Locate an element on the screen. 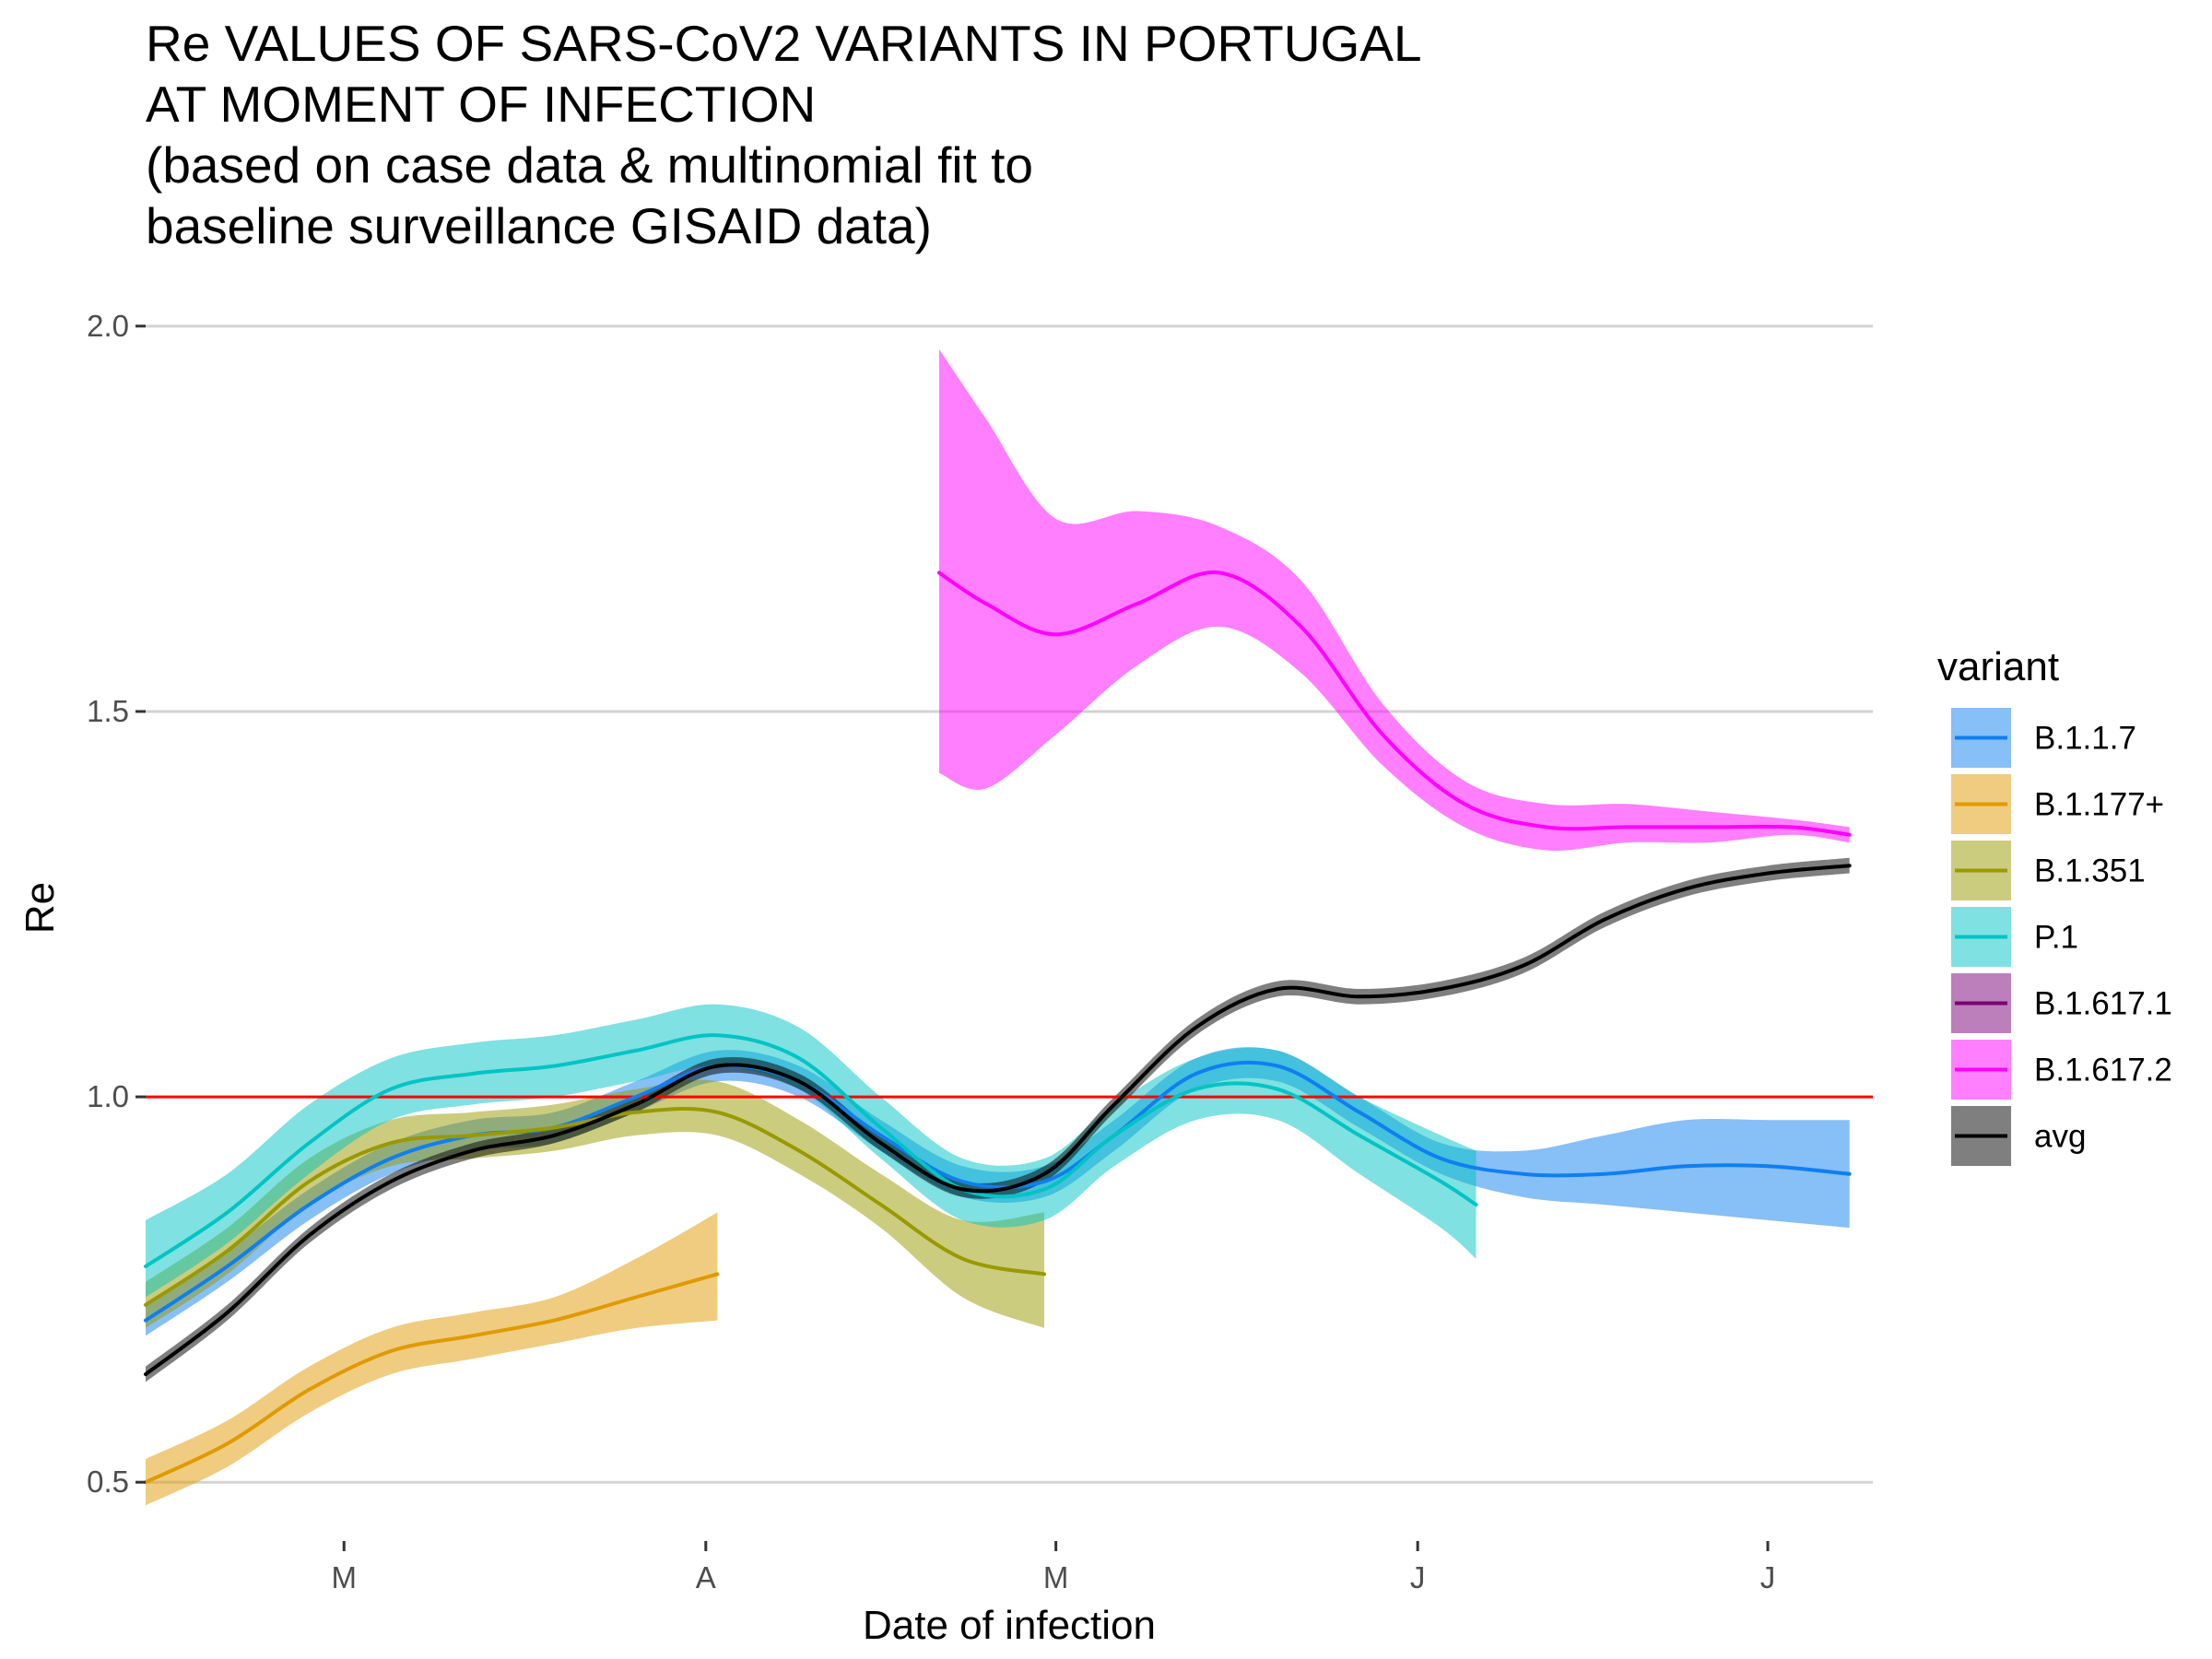 This screenshot has height=1659, width=2212. y-tick-label: 2.0 is located at coordinates (108, 326).